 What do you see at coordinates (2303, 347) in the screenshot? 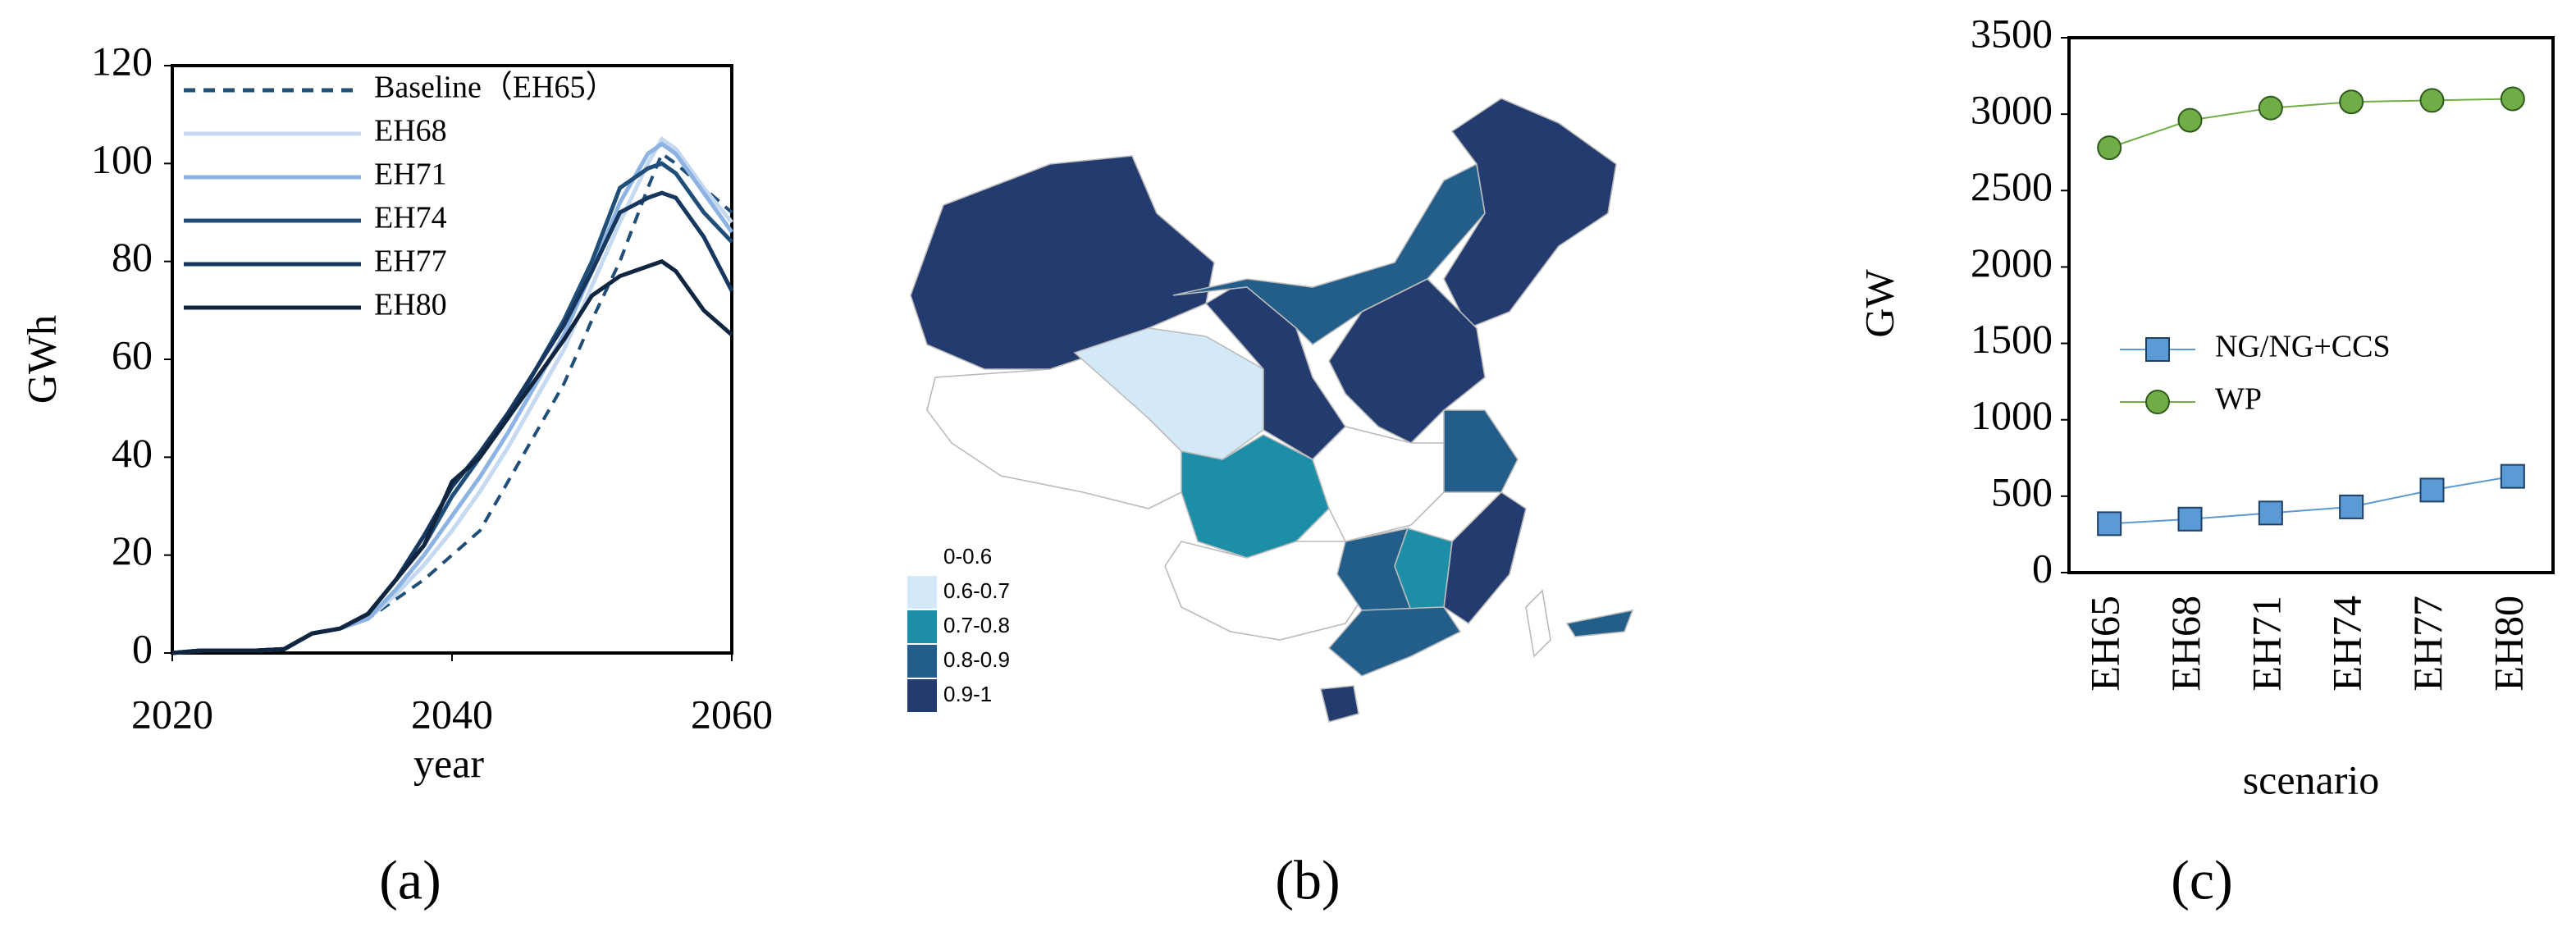
I see `legend-label: NG/NG+CCS` at bounding box center [2303, 347].